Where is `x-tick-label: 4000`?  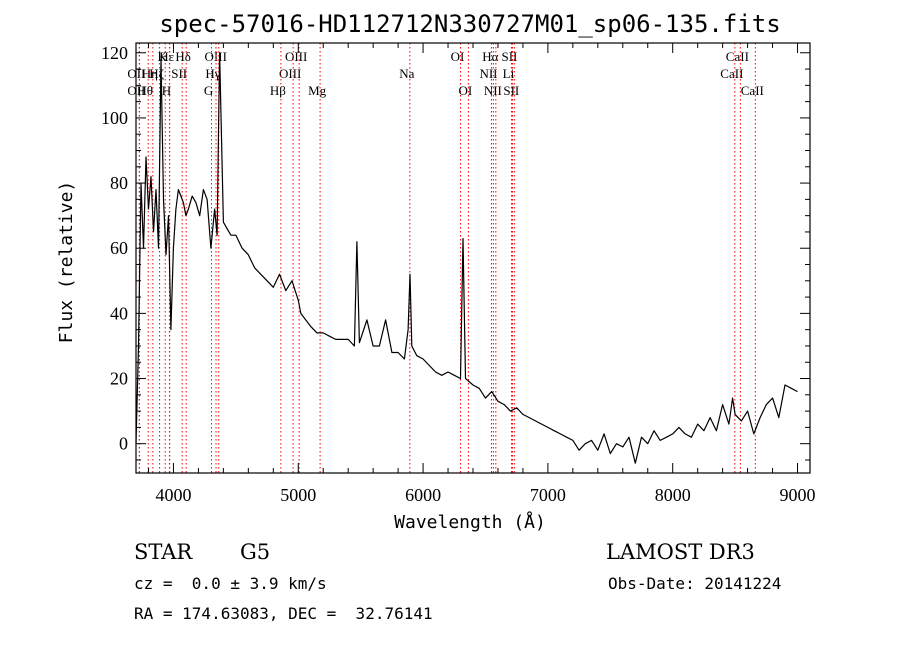
x-tick-label: 4000 is located at coordinates (173, 495).